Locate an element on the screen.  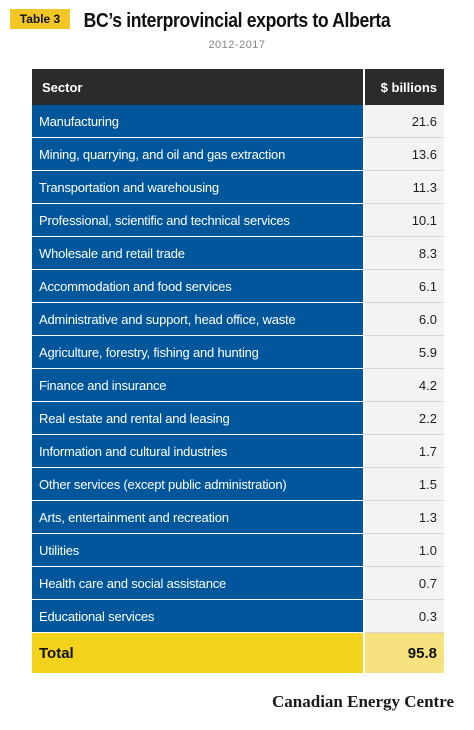
sector-cell: Arts, entertainment and recreation is located at coordinates (198, 517).